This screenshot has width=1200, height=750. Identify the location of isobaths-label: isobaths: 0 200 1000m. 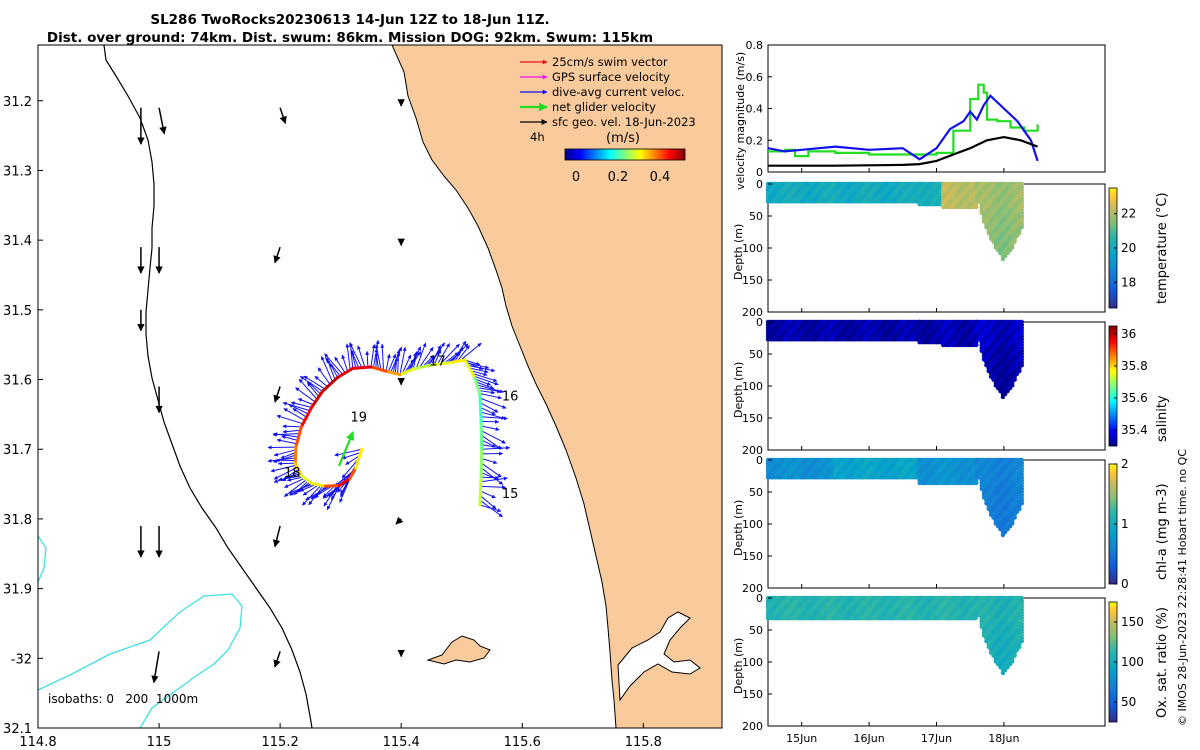
(123, 699).